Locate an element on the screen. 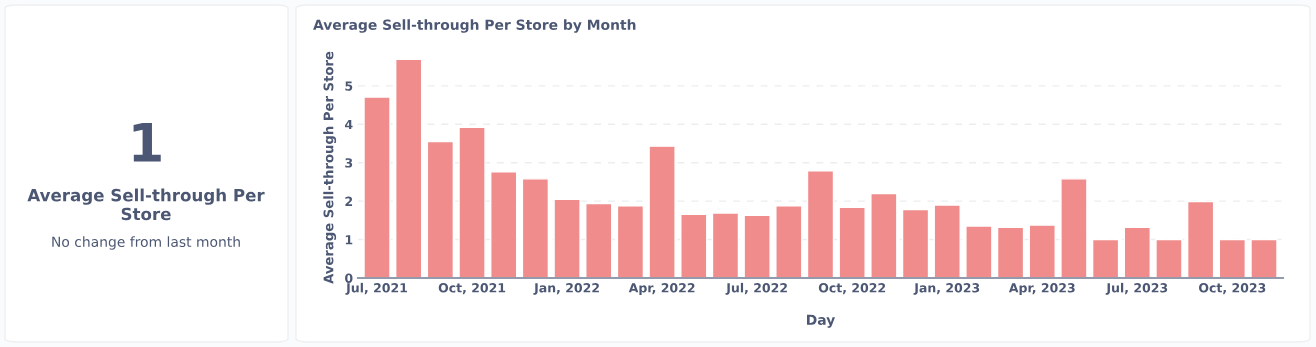 The height and width of the screenshot is (347, 1316). data-label: 1 is located at coordinates (147, 142).